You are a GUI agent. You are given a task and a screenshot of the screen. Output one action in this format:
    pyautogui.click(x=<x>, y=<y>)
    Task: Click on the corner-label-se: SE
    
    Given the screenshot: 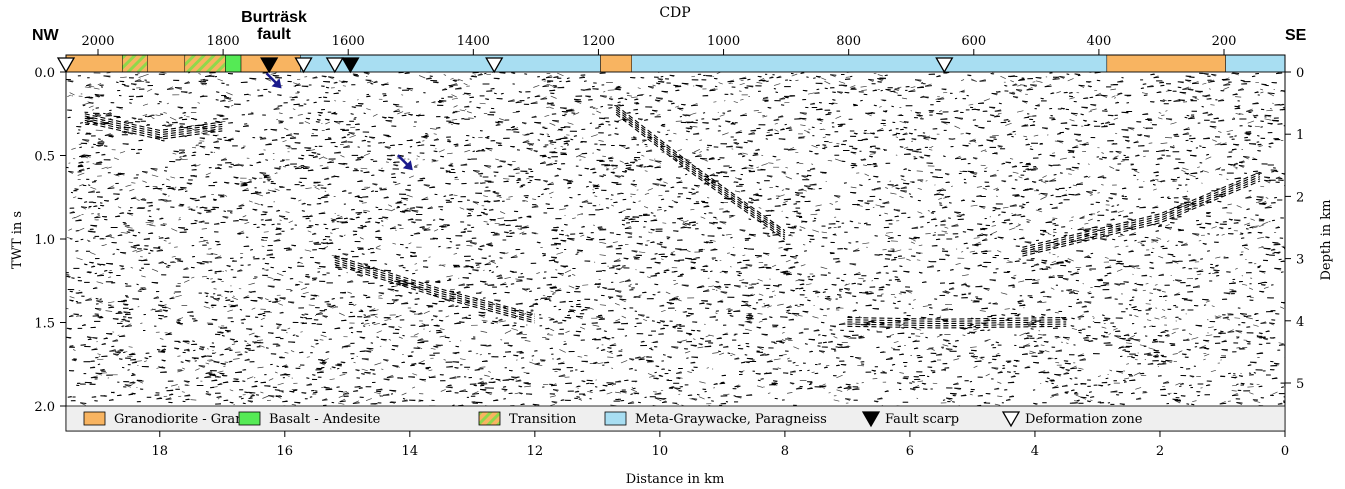 What is the action you would take?
    pyautogui.click(x=1296, y=35)
    